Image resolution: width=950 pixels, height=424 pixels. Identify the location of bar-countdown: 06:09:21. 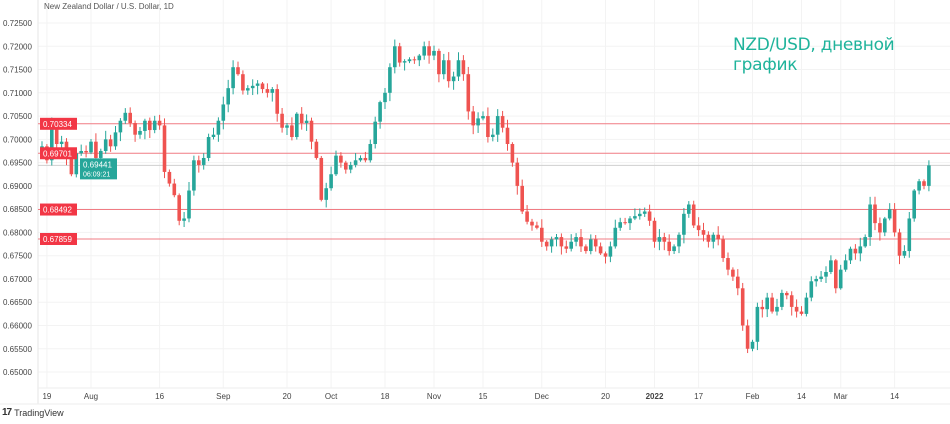
(96, 174).